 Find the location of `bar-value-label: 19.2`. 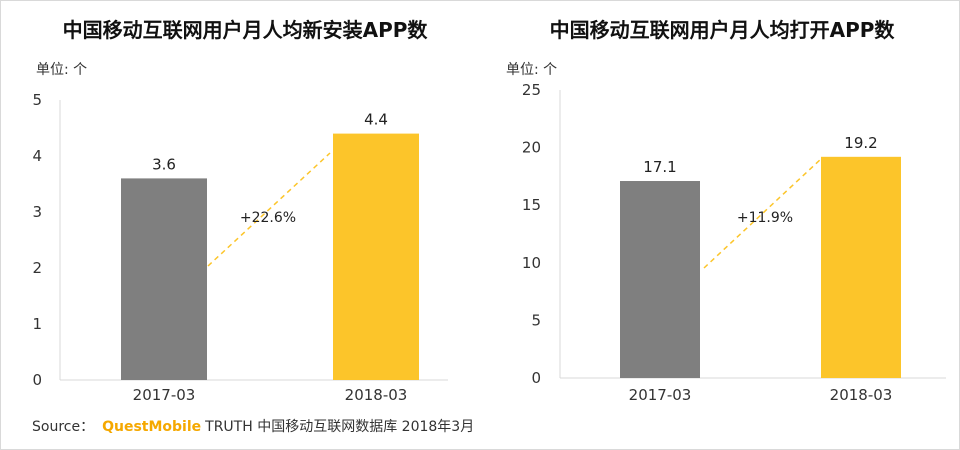

bar-value-label: 19.2 is located at coordinates (860, 143).